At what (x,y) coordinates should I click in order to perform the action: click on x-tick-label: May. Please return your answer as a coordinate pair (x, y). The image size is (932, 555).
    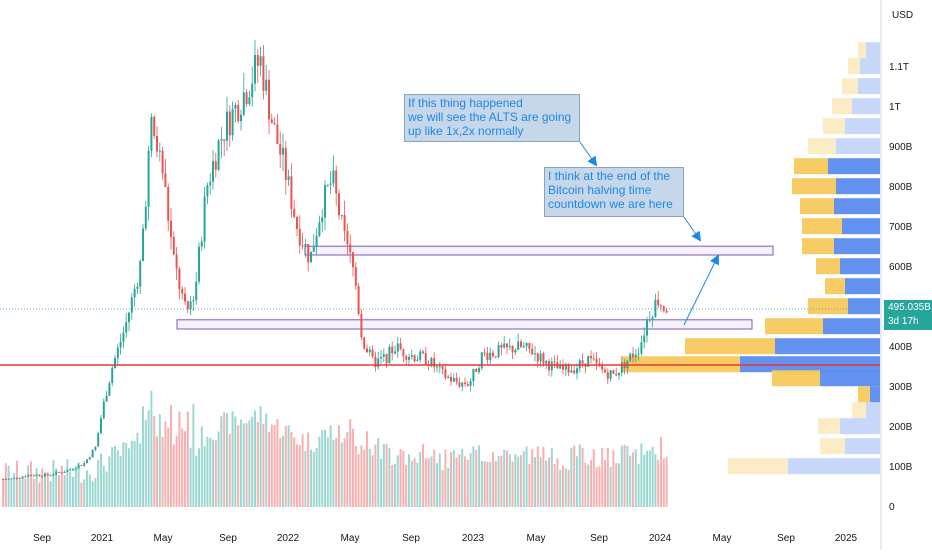
    Looking at the image, I should click on (722, 538).